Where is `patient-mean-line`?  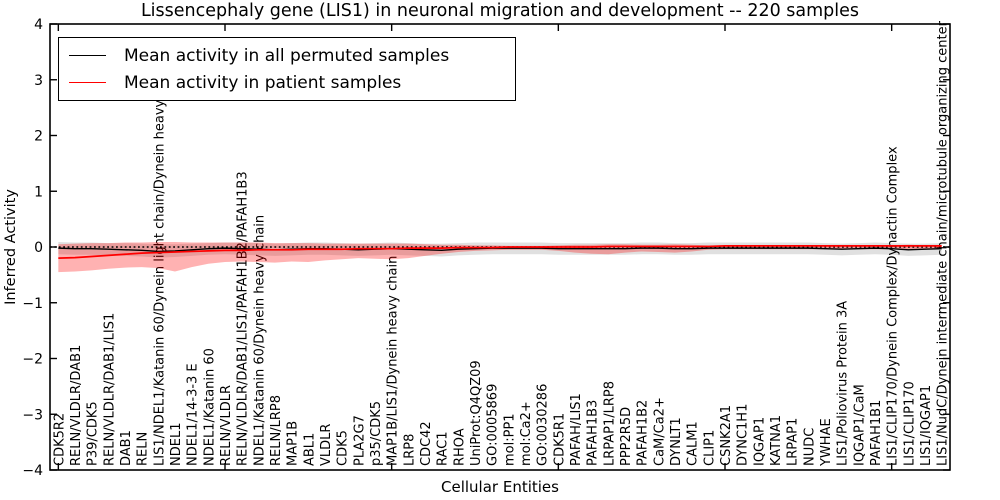 patient-mean-line is located at coordinates (500, 252).